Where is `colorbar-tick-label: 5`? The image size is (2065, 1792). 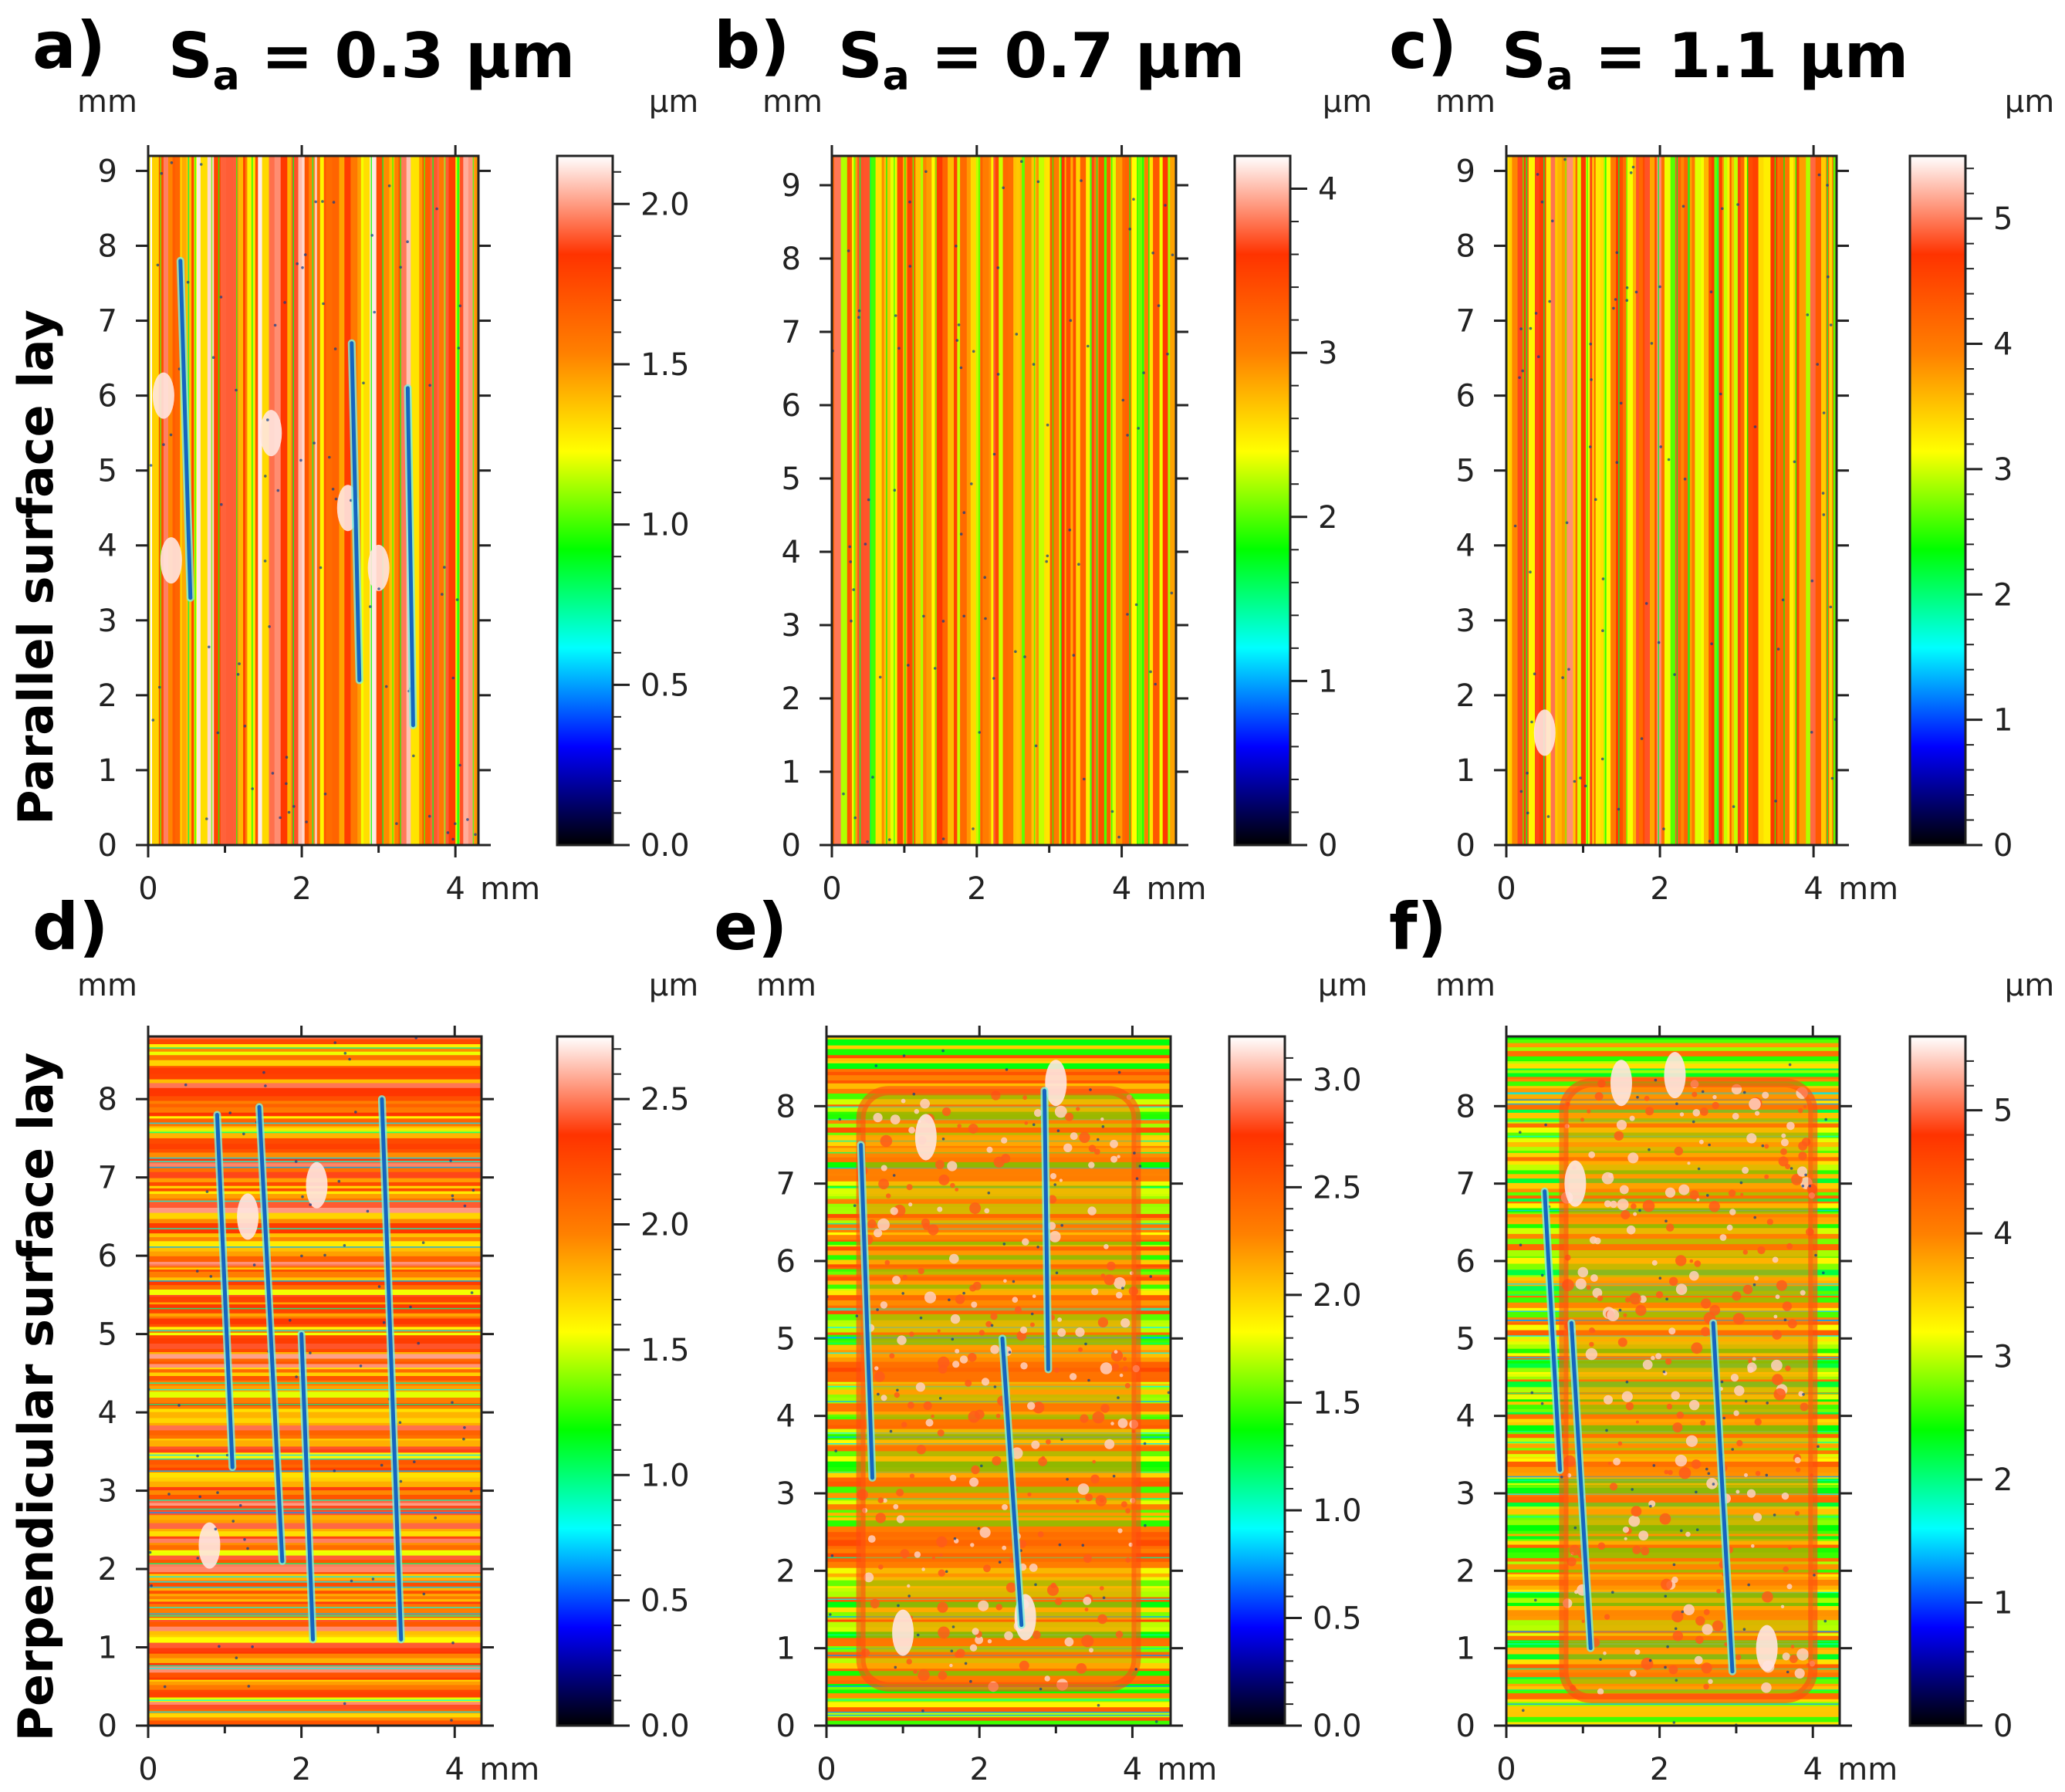 colorbar-tick-label: 5 is located at coordinates (2003, 1111).